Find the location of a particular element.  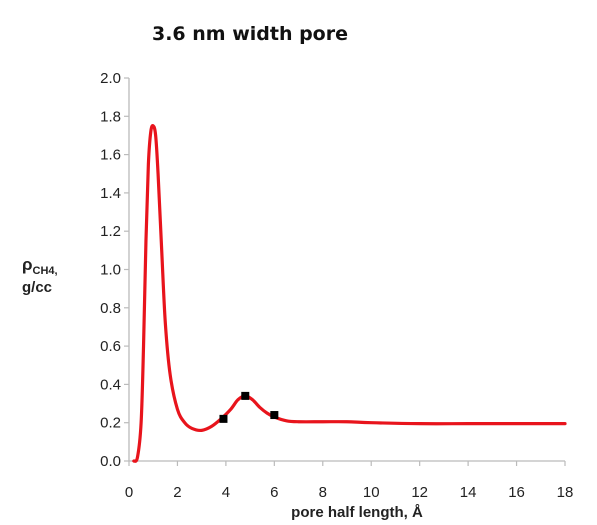

x-tick-label: 0 is located at coordinates (129, 492).